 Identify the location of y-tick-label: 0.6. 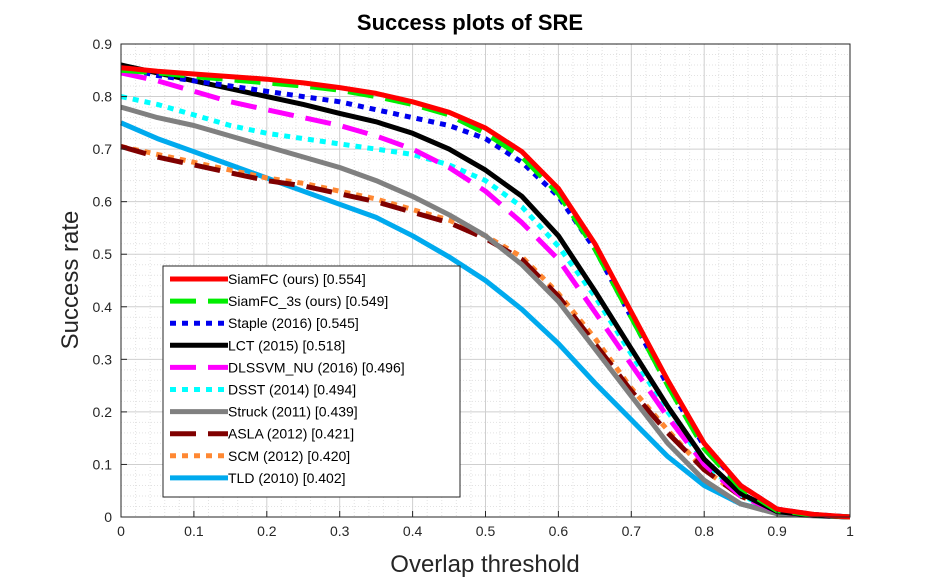
(103, 202).